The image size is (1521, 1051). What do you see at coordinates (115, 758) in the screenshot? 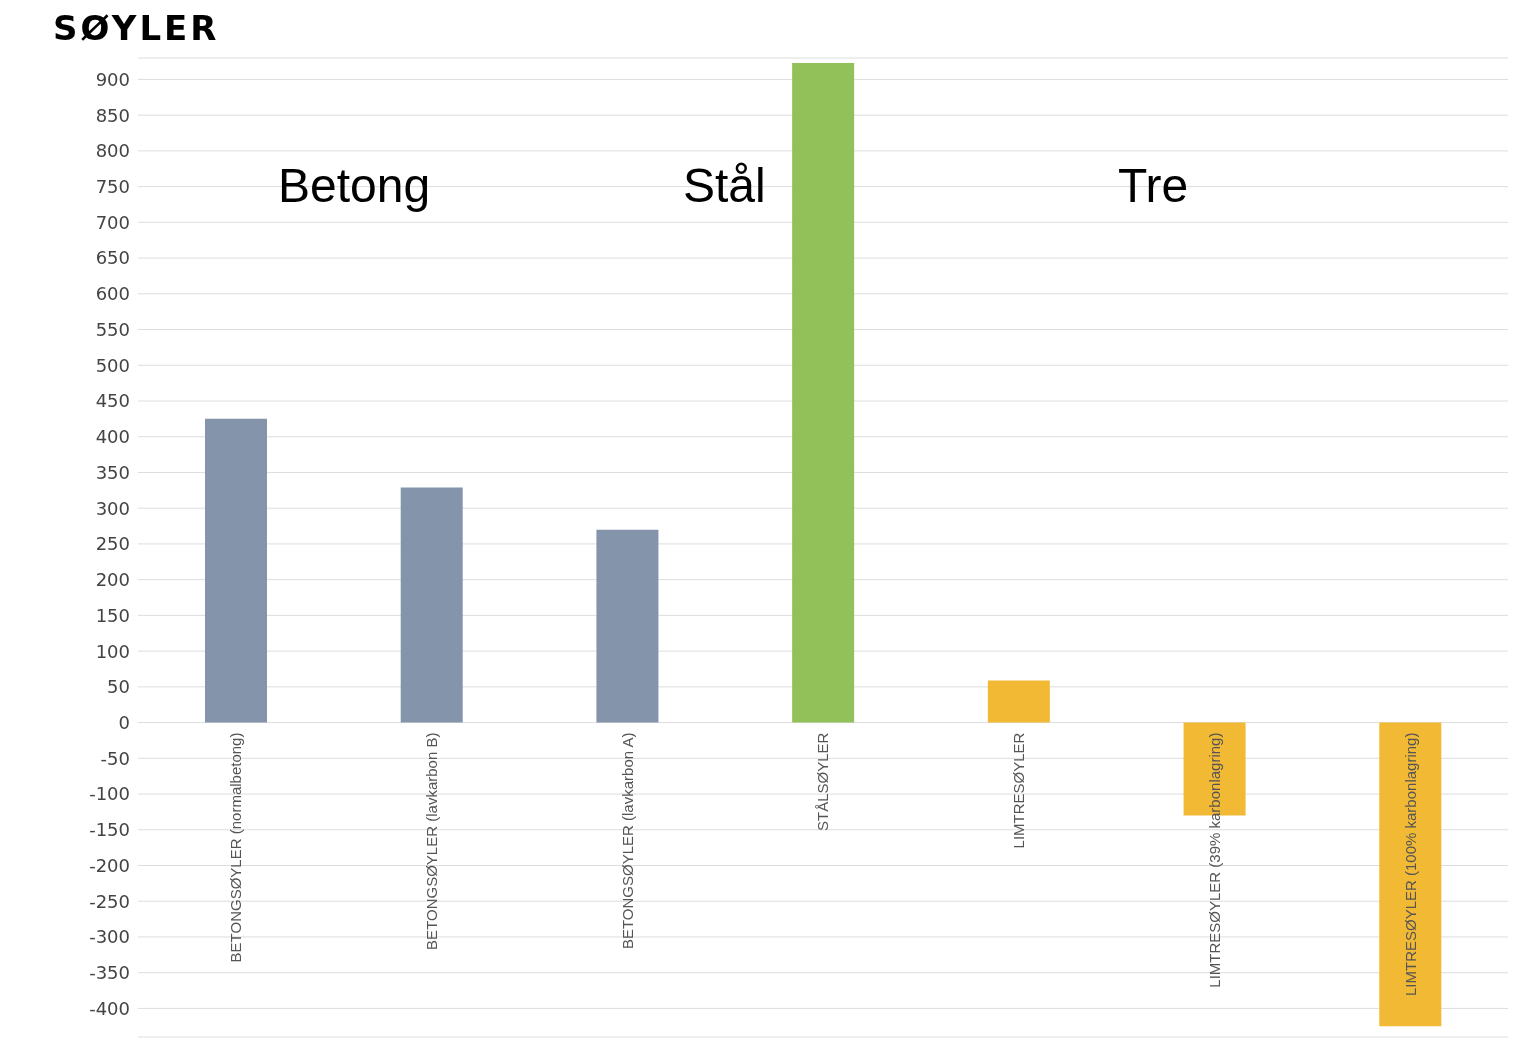
I see `y-tick-label: -50` at bounding box center [115, 758].